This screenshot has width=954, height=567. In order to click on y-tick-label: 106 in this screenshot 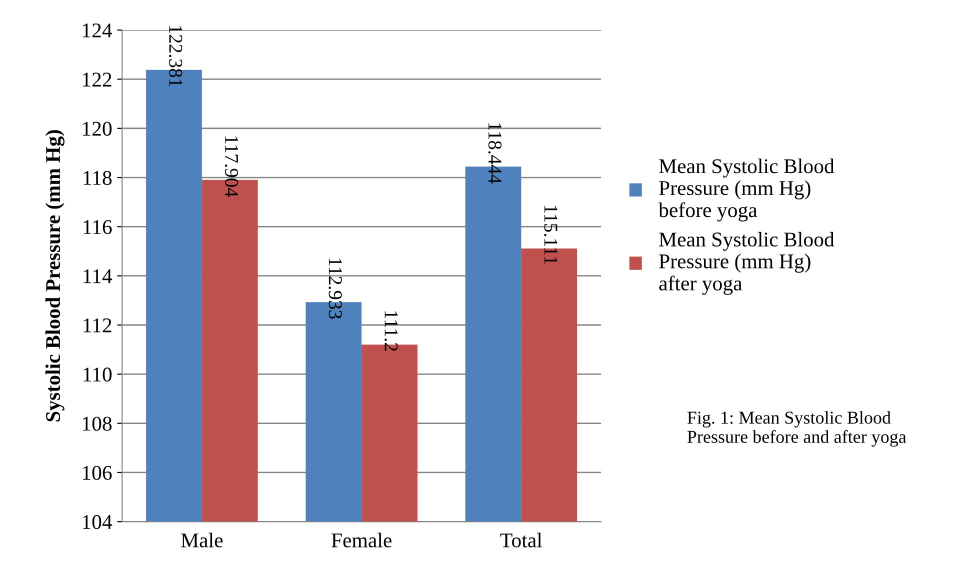, I will do `click(97, 473)`.